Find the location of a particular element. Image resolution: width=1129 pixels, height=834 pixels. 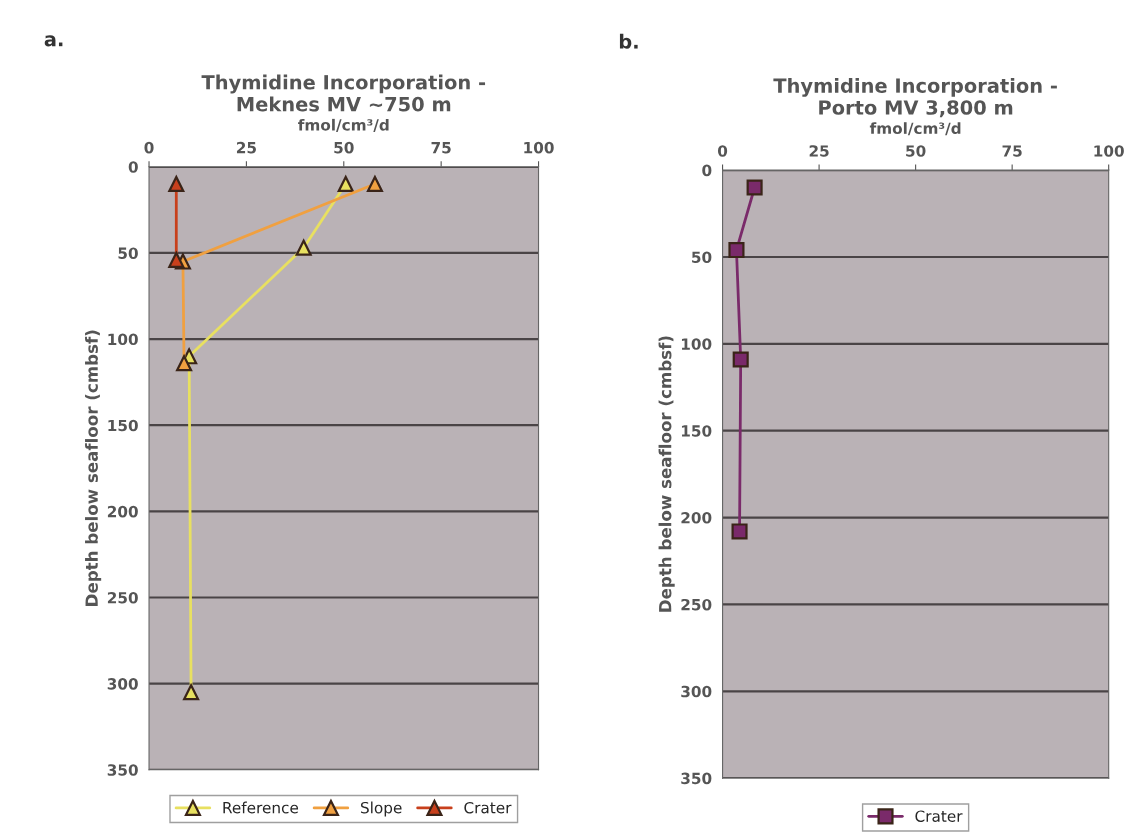

chart-title: Thymidine Incorporation - Meknes MV ~750 m is located at coordinates (343, 93).